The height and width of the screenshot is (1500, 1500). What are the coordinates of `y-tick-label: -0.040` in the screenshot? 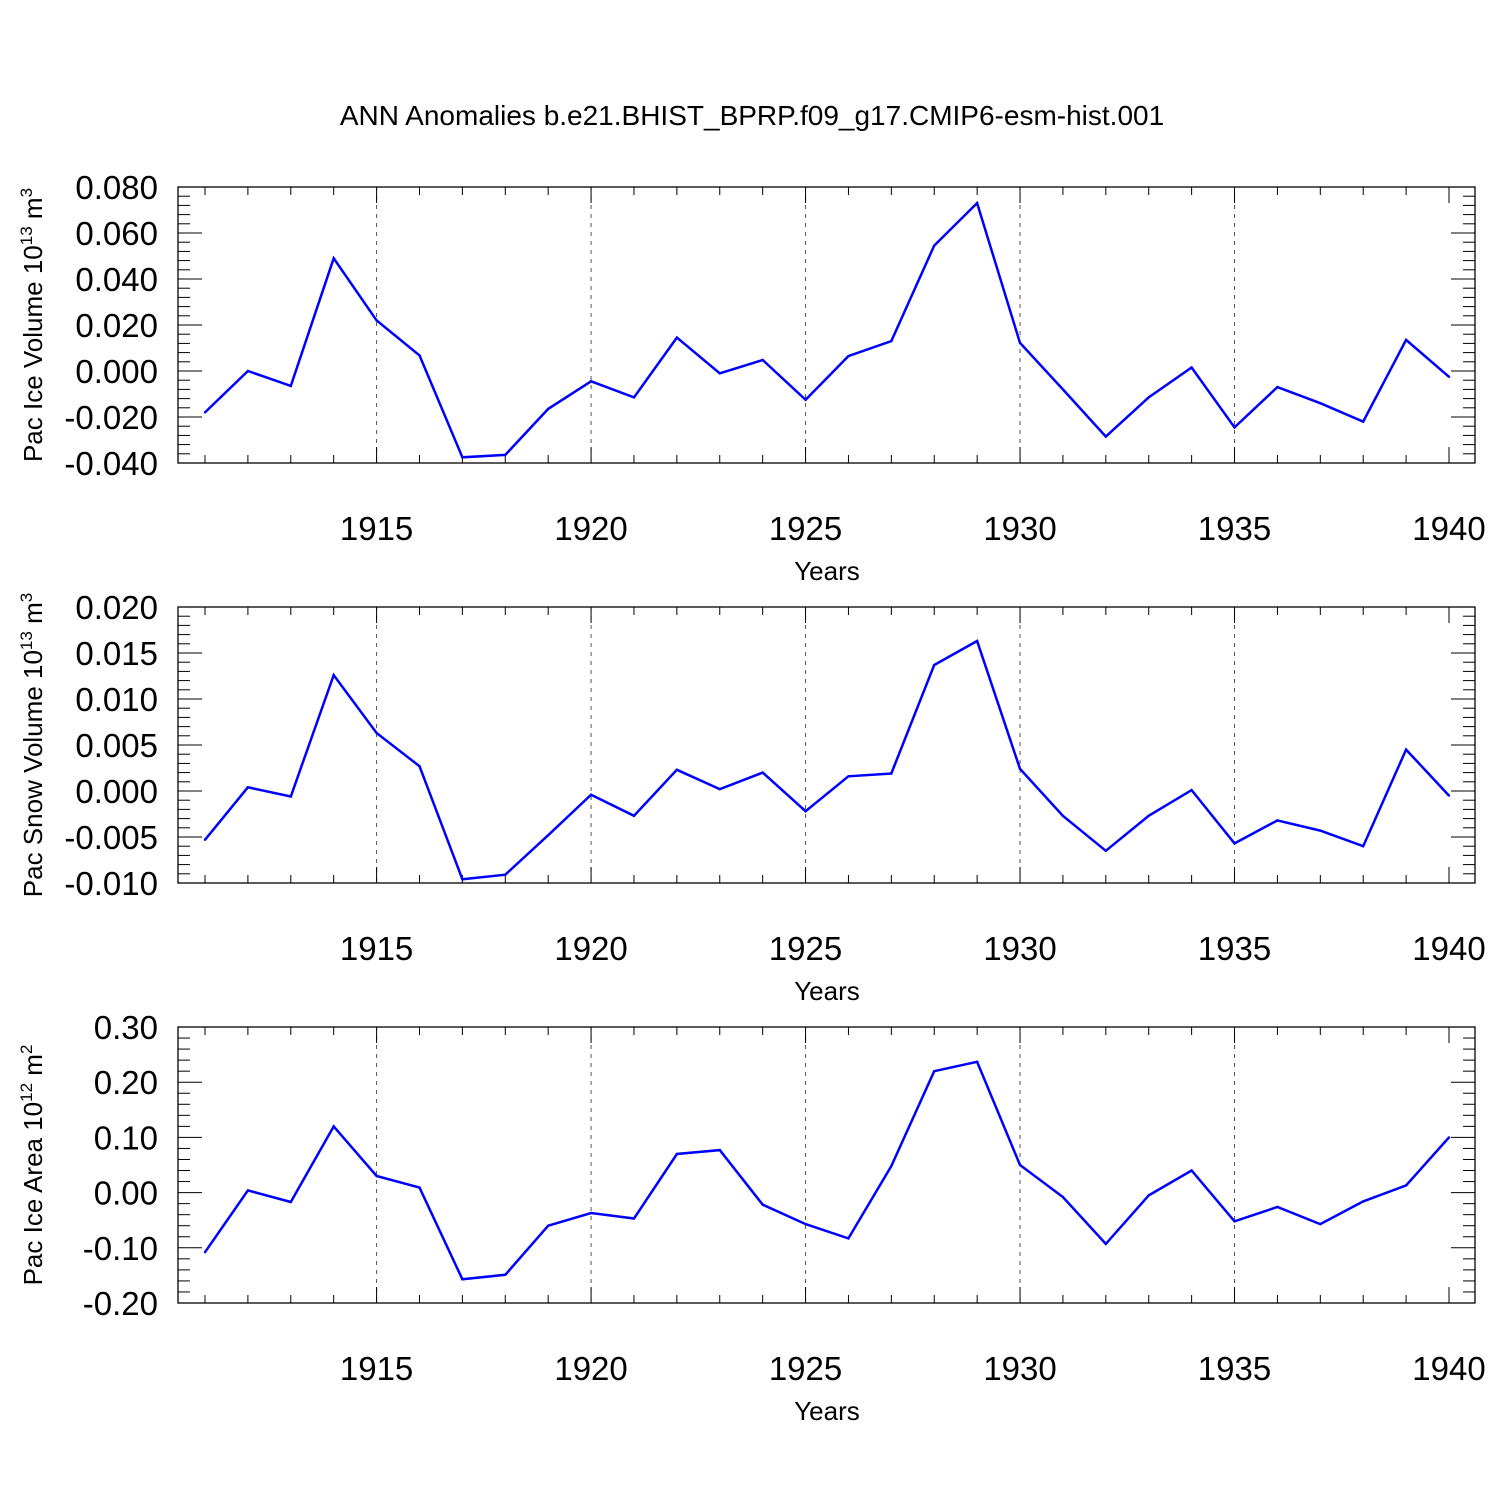 It's located at (111, 463).